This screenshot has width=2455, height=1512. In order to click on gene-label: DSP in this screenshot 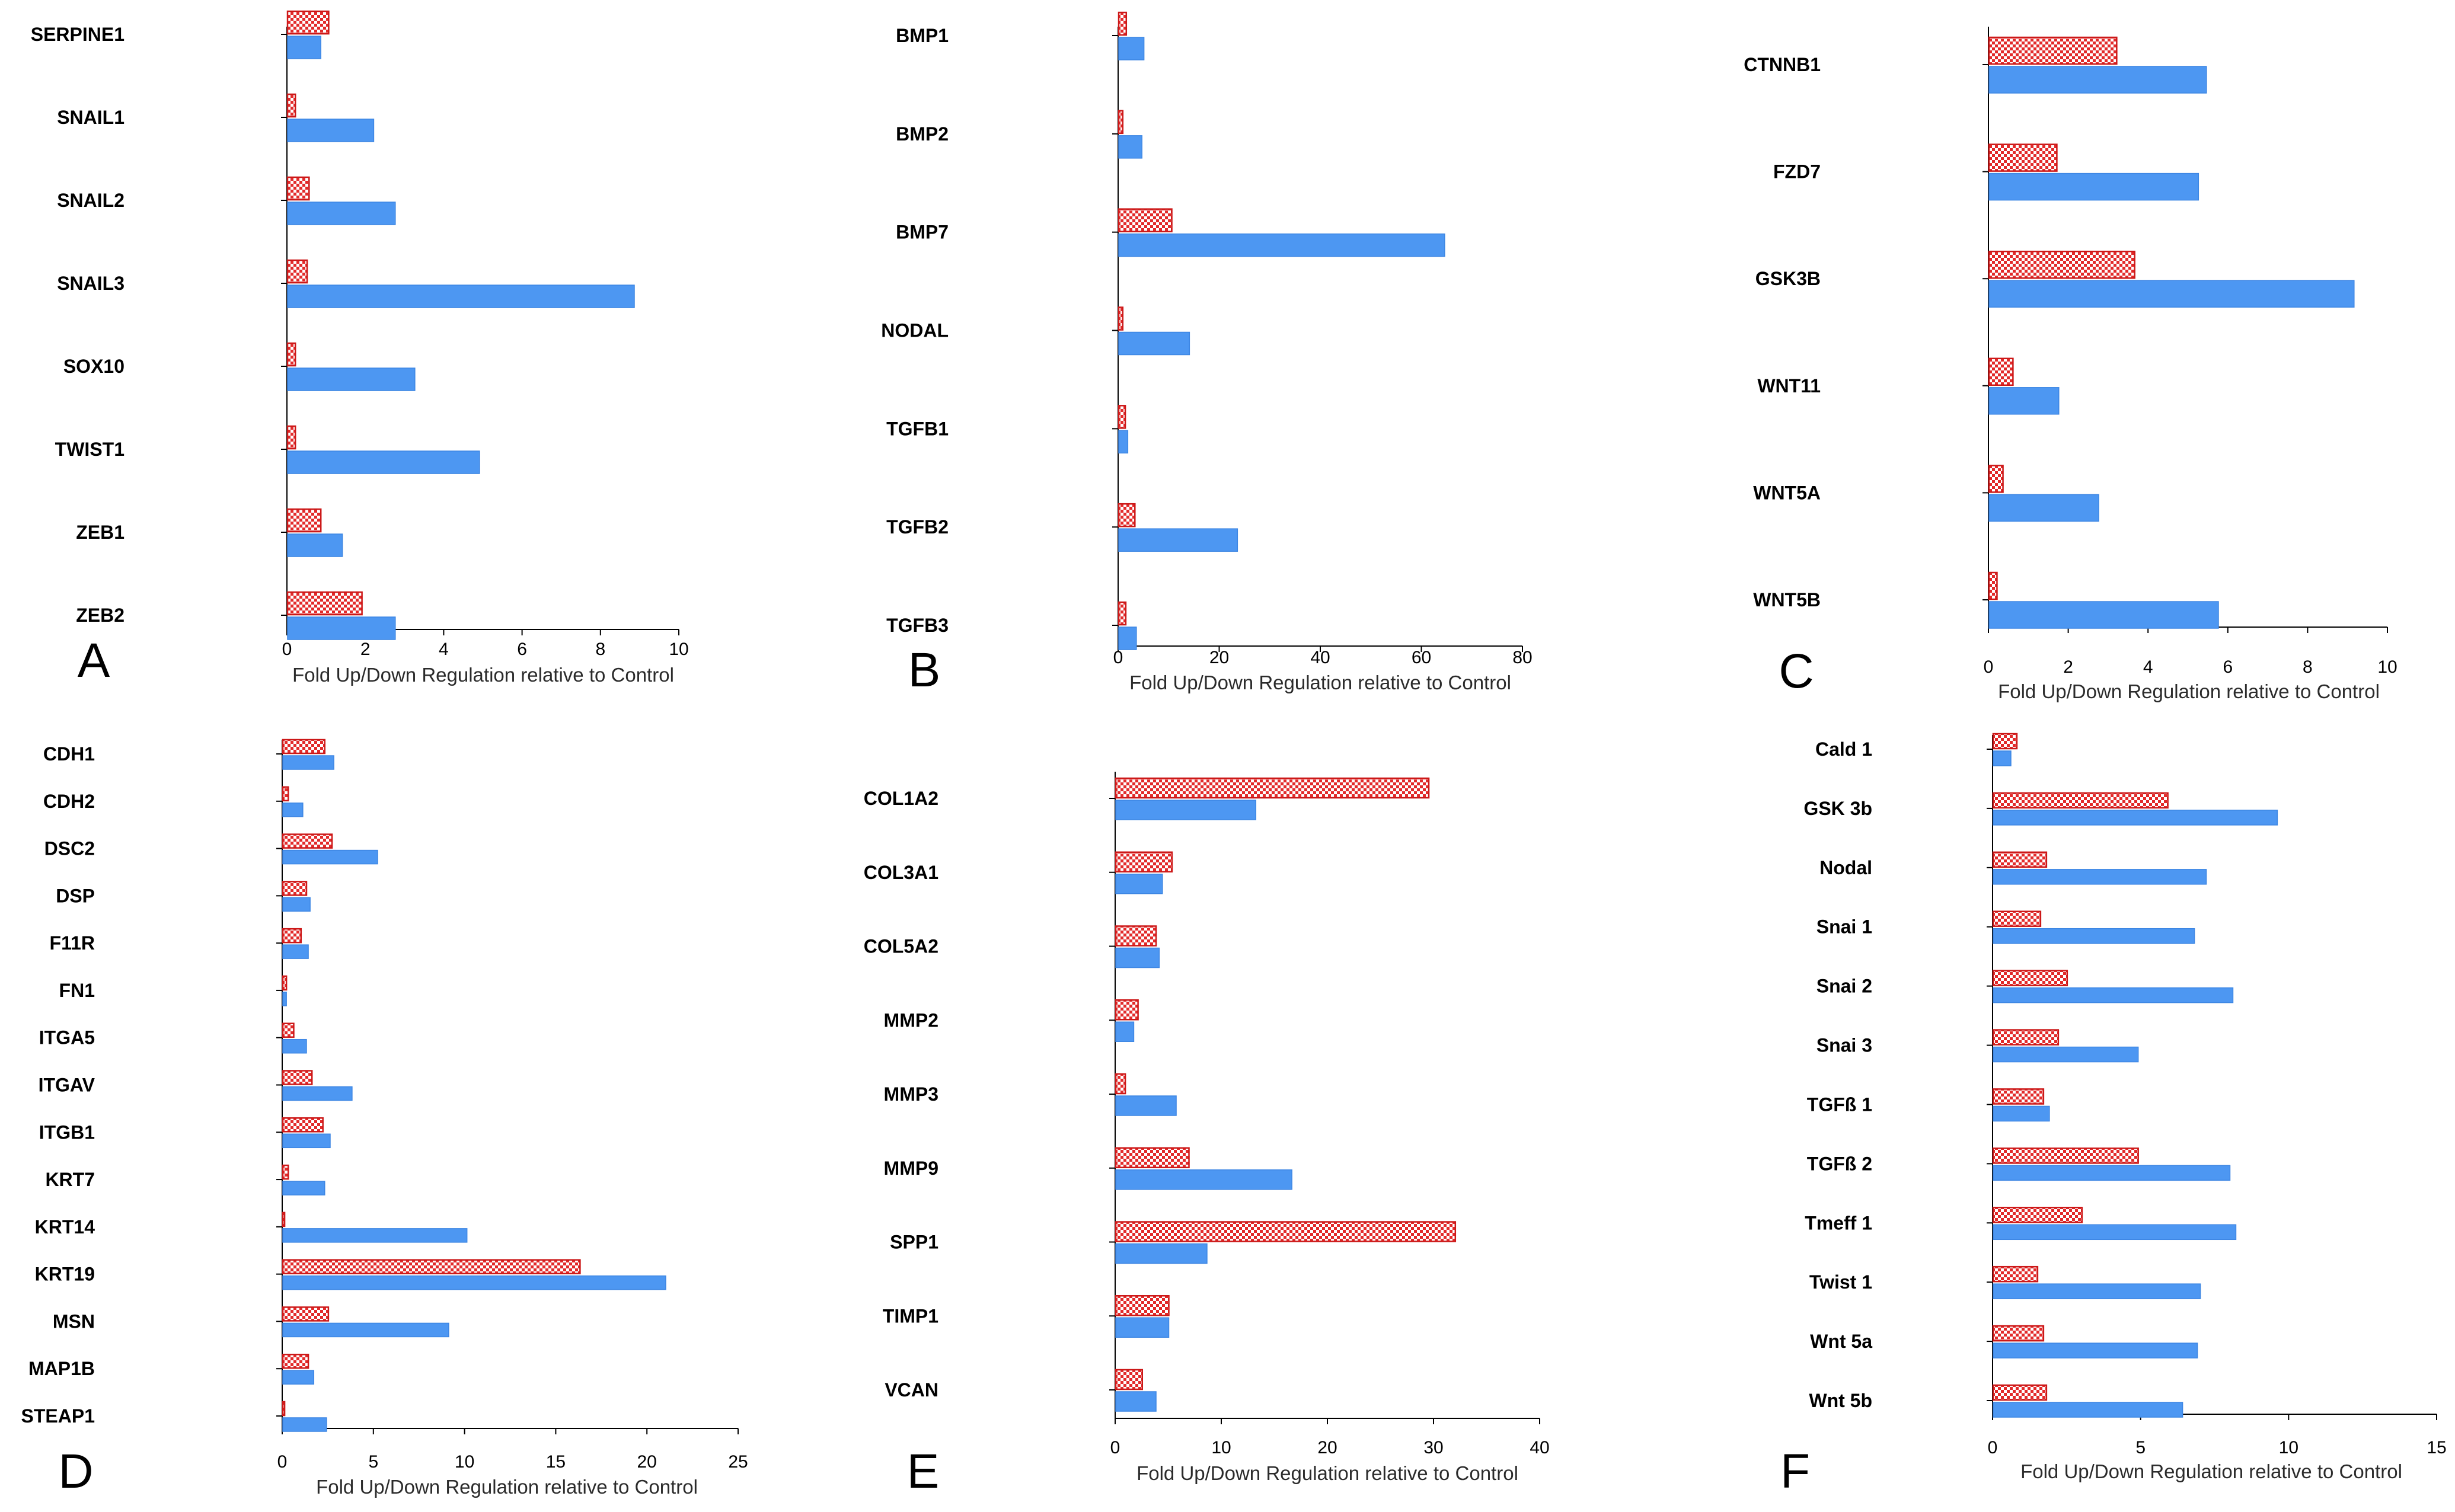, I will do `click(75, 895)`.